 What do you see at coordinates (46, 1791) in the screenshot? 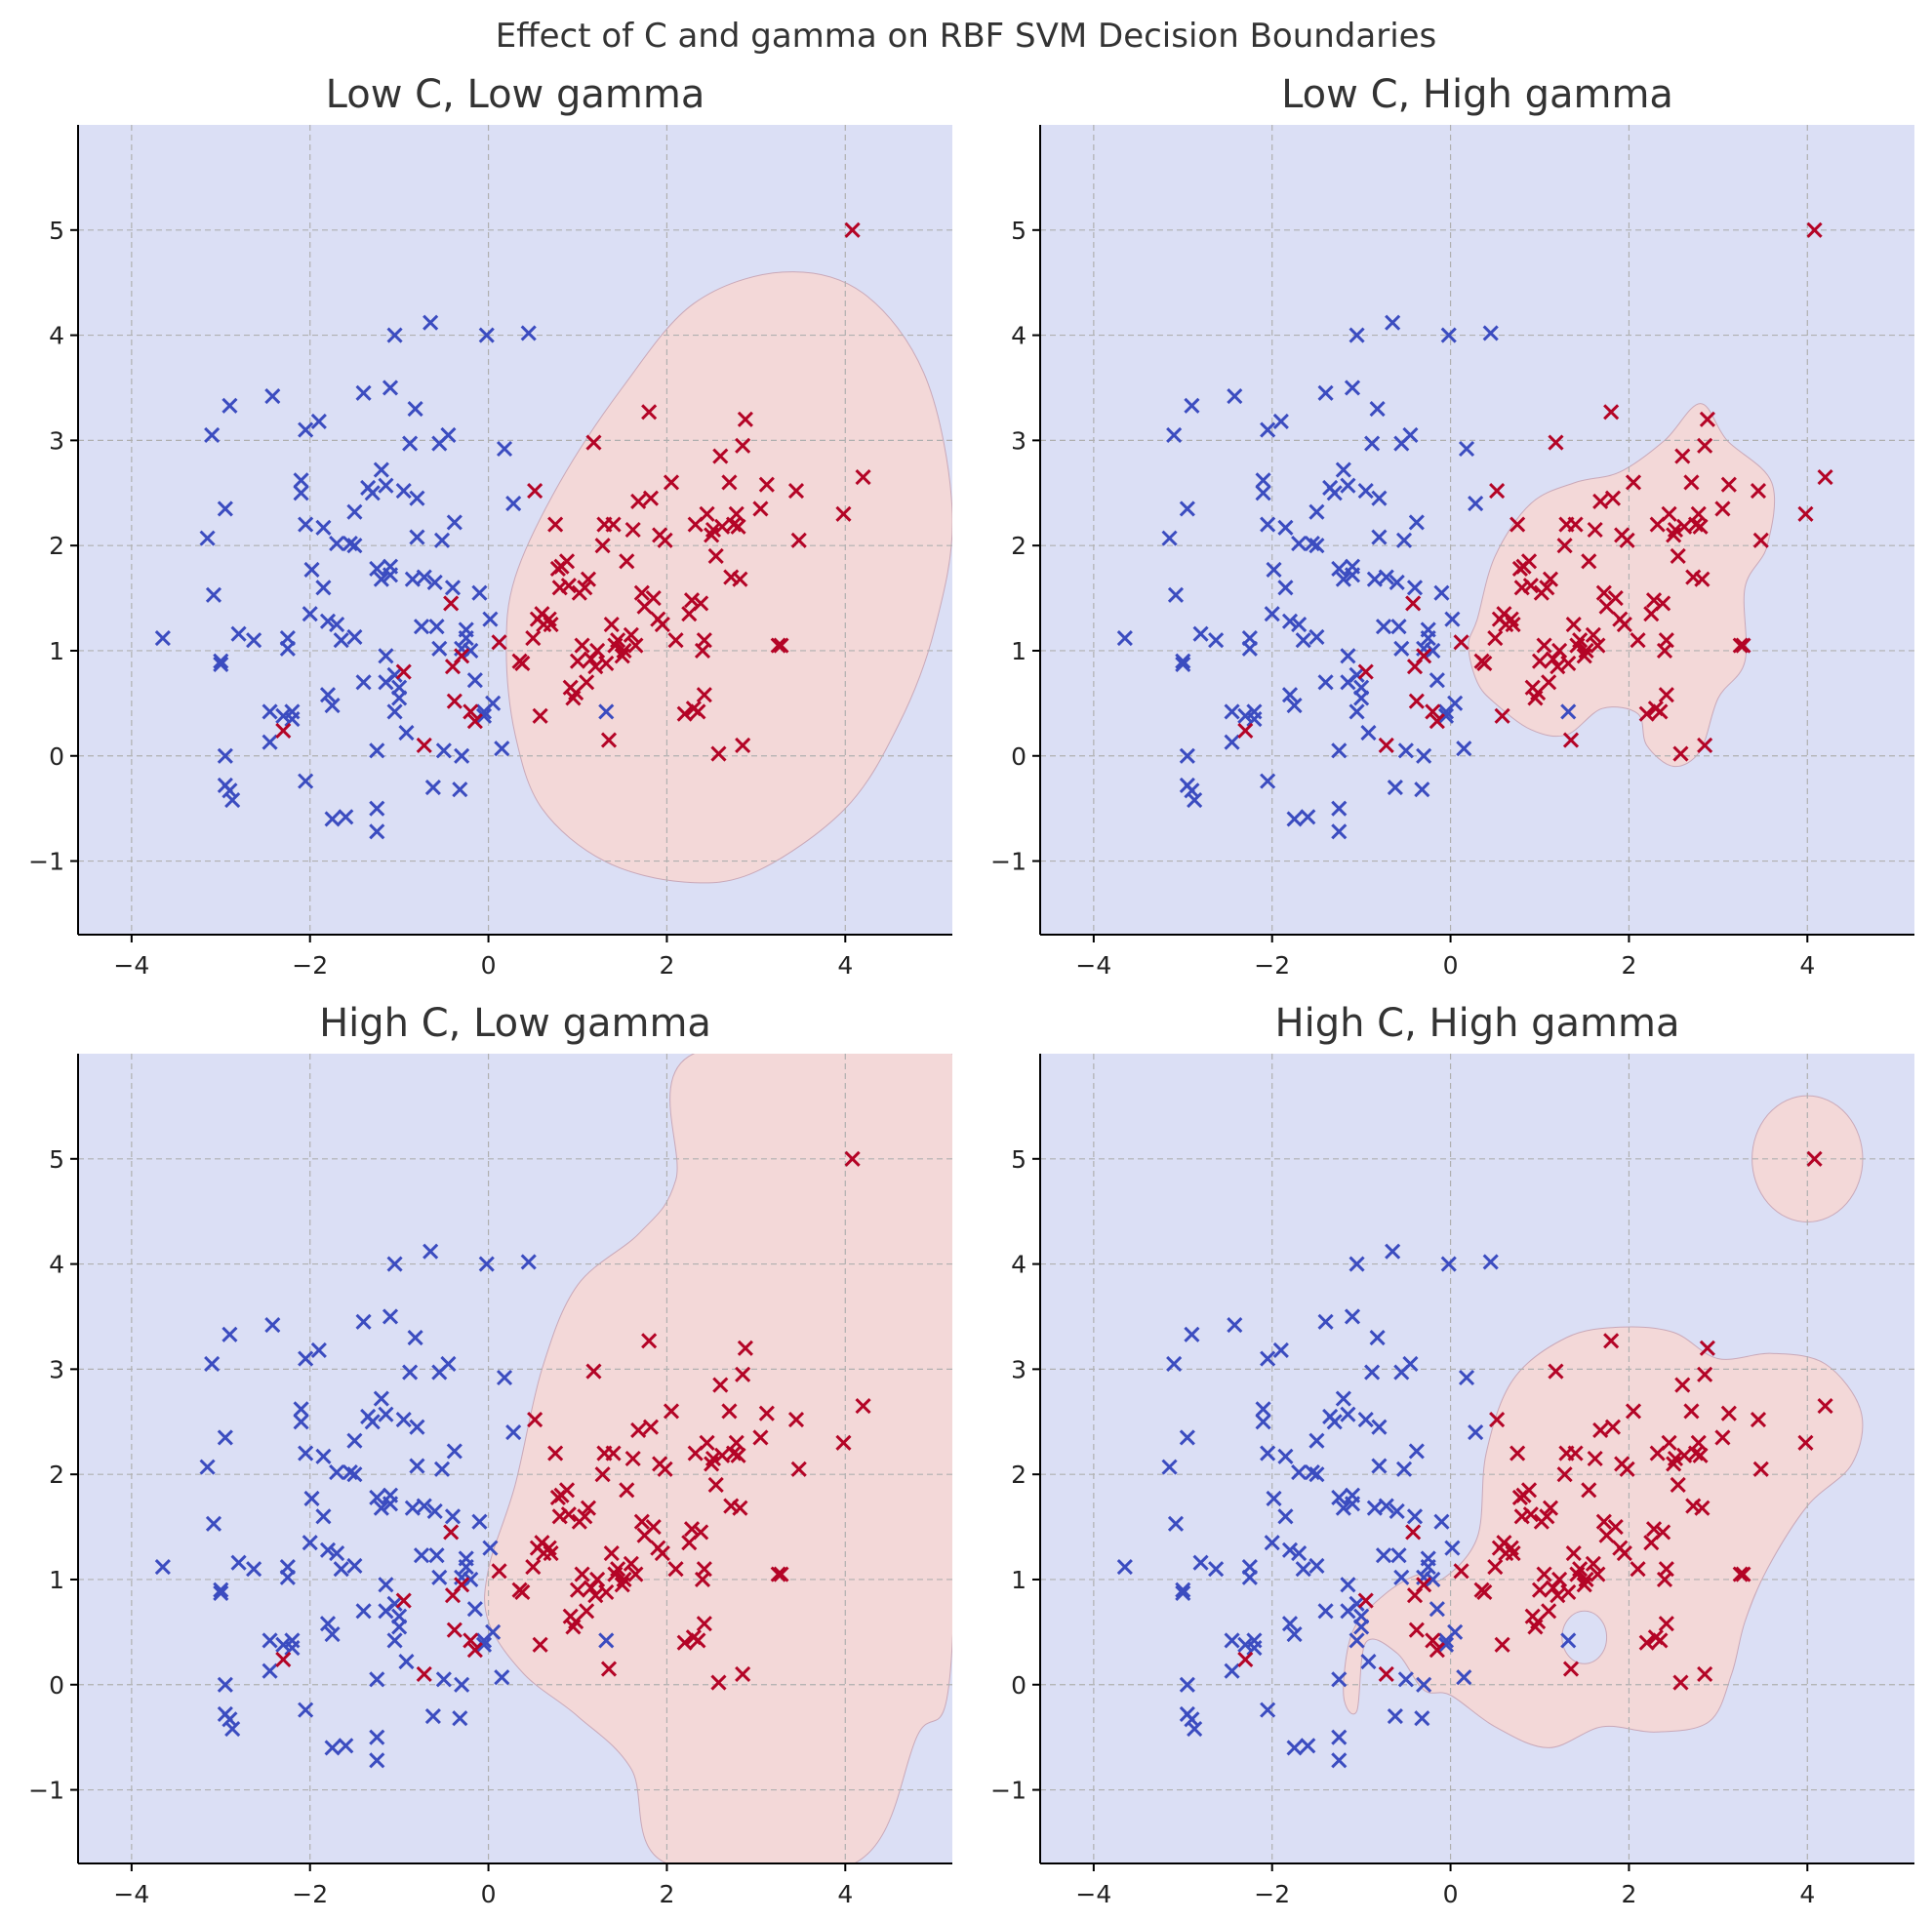
I see `y-tick-label: −1` at bounding box center [46, 1791].